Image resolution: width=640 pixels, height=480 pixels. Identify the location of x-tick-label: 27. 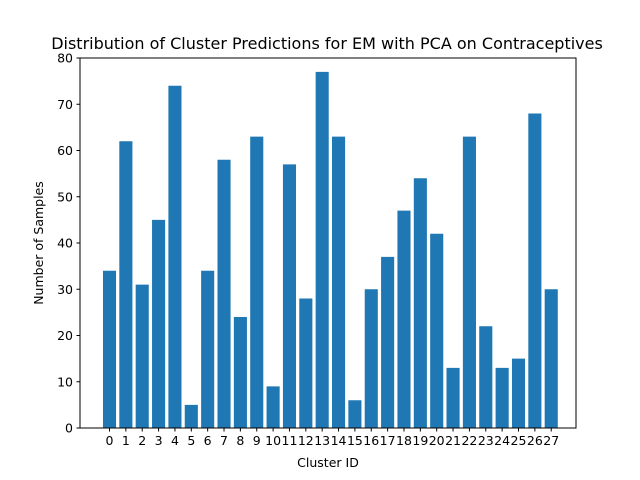
(551, 440).